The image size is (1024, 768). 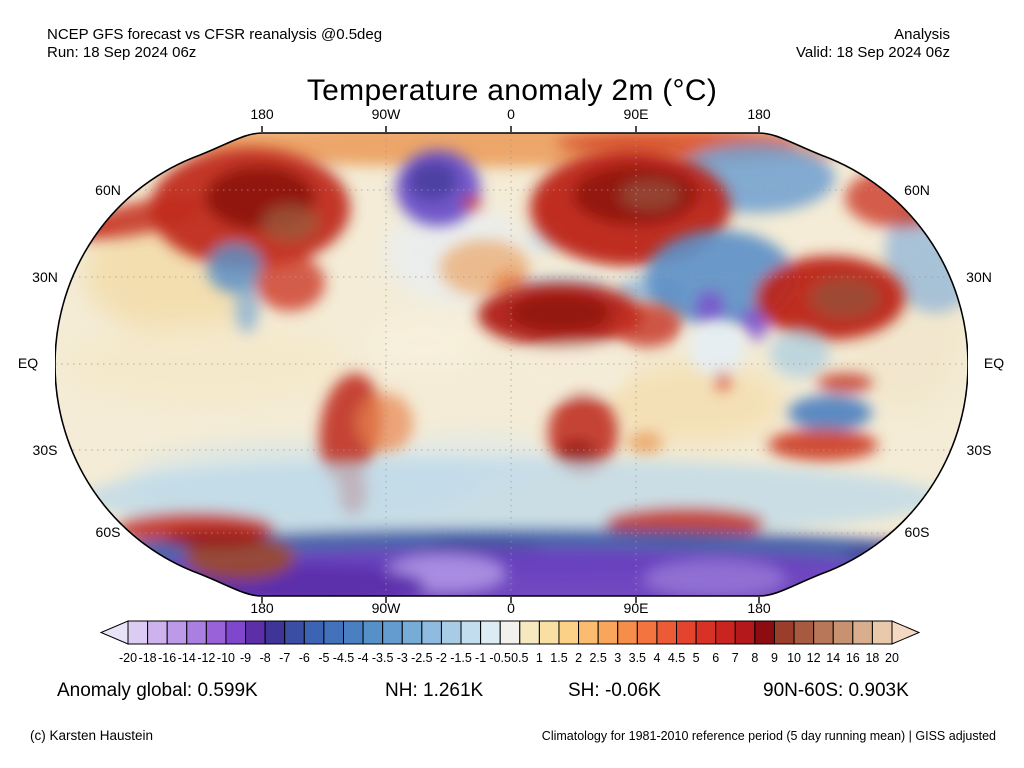 What do you see at coordinates (892, 658) in the screenshot?
I see `colorbar-tick-label: 20` at bounding box center [892, 658].